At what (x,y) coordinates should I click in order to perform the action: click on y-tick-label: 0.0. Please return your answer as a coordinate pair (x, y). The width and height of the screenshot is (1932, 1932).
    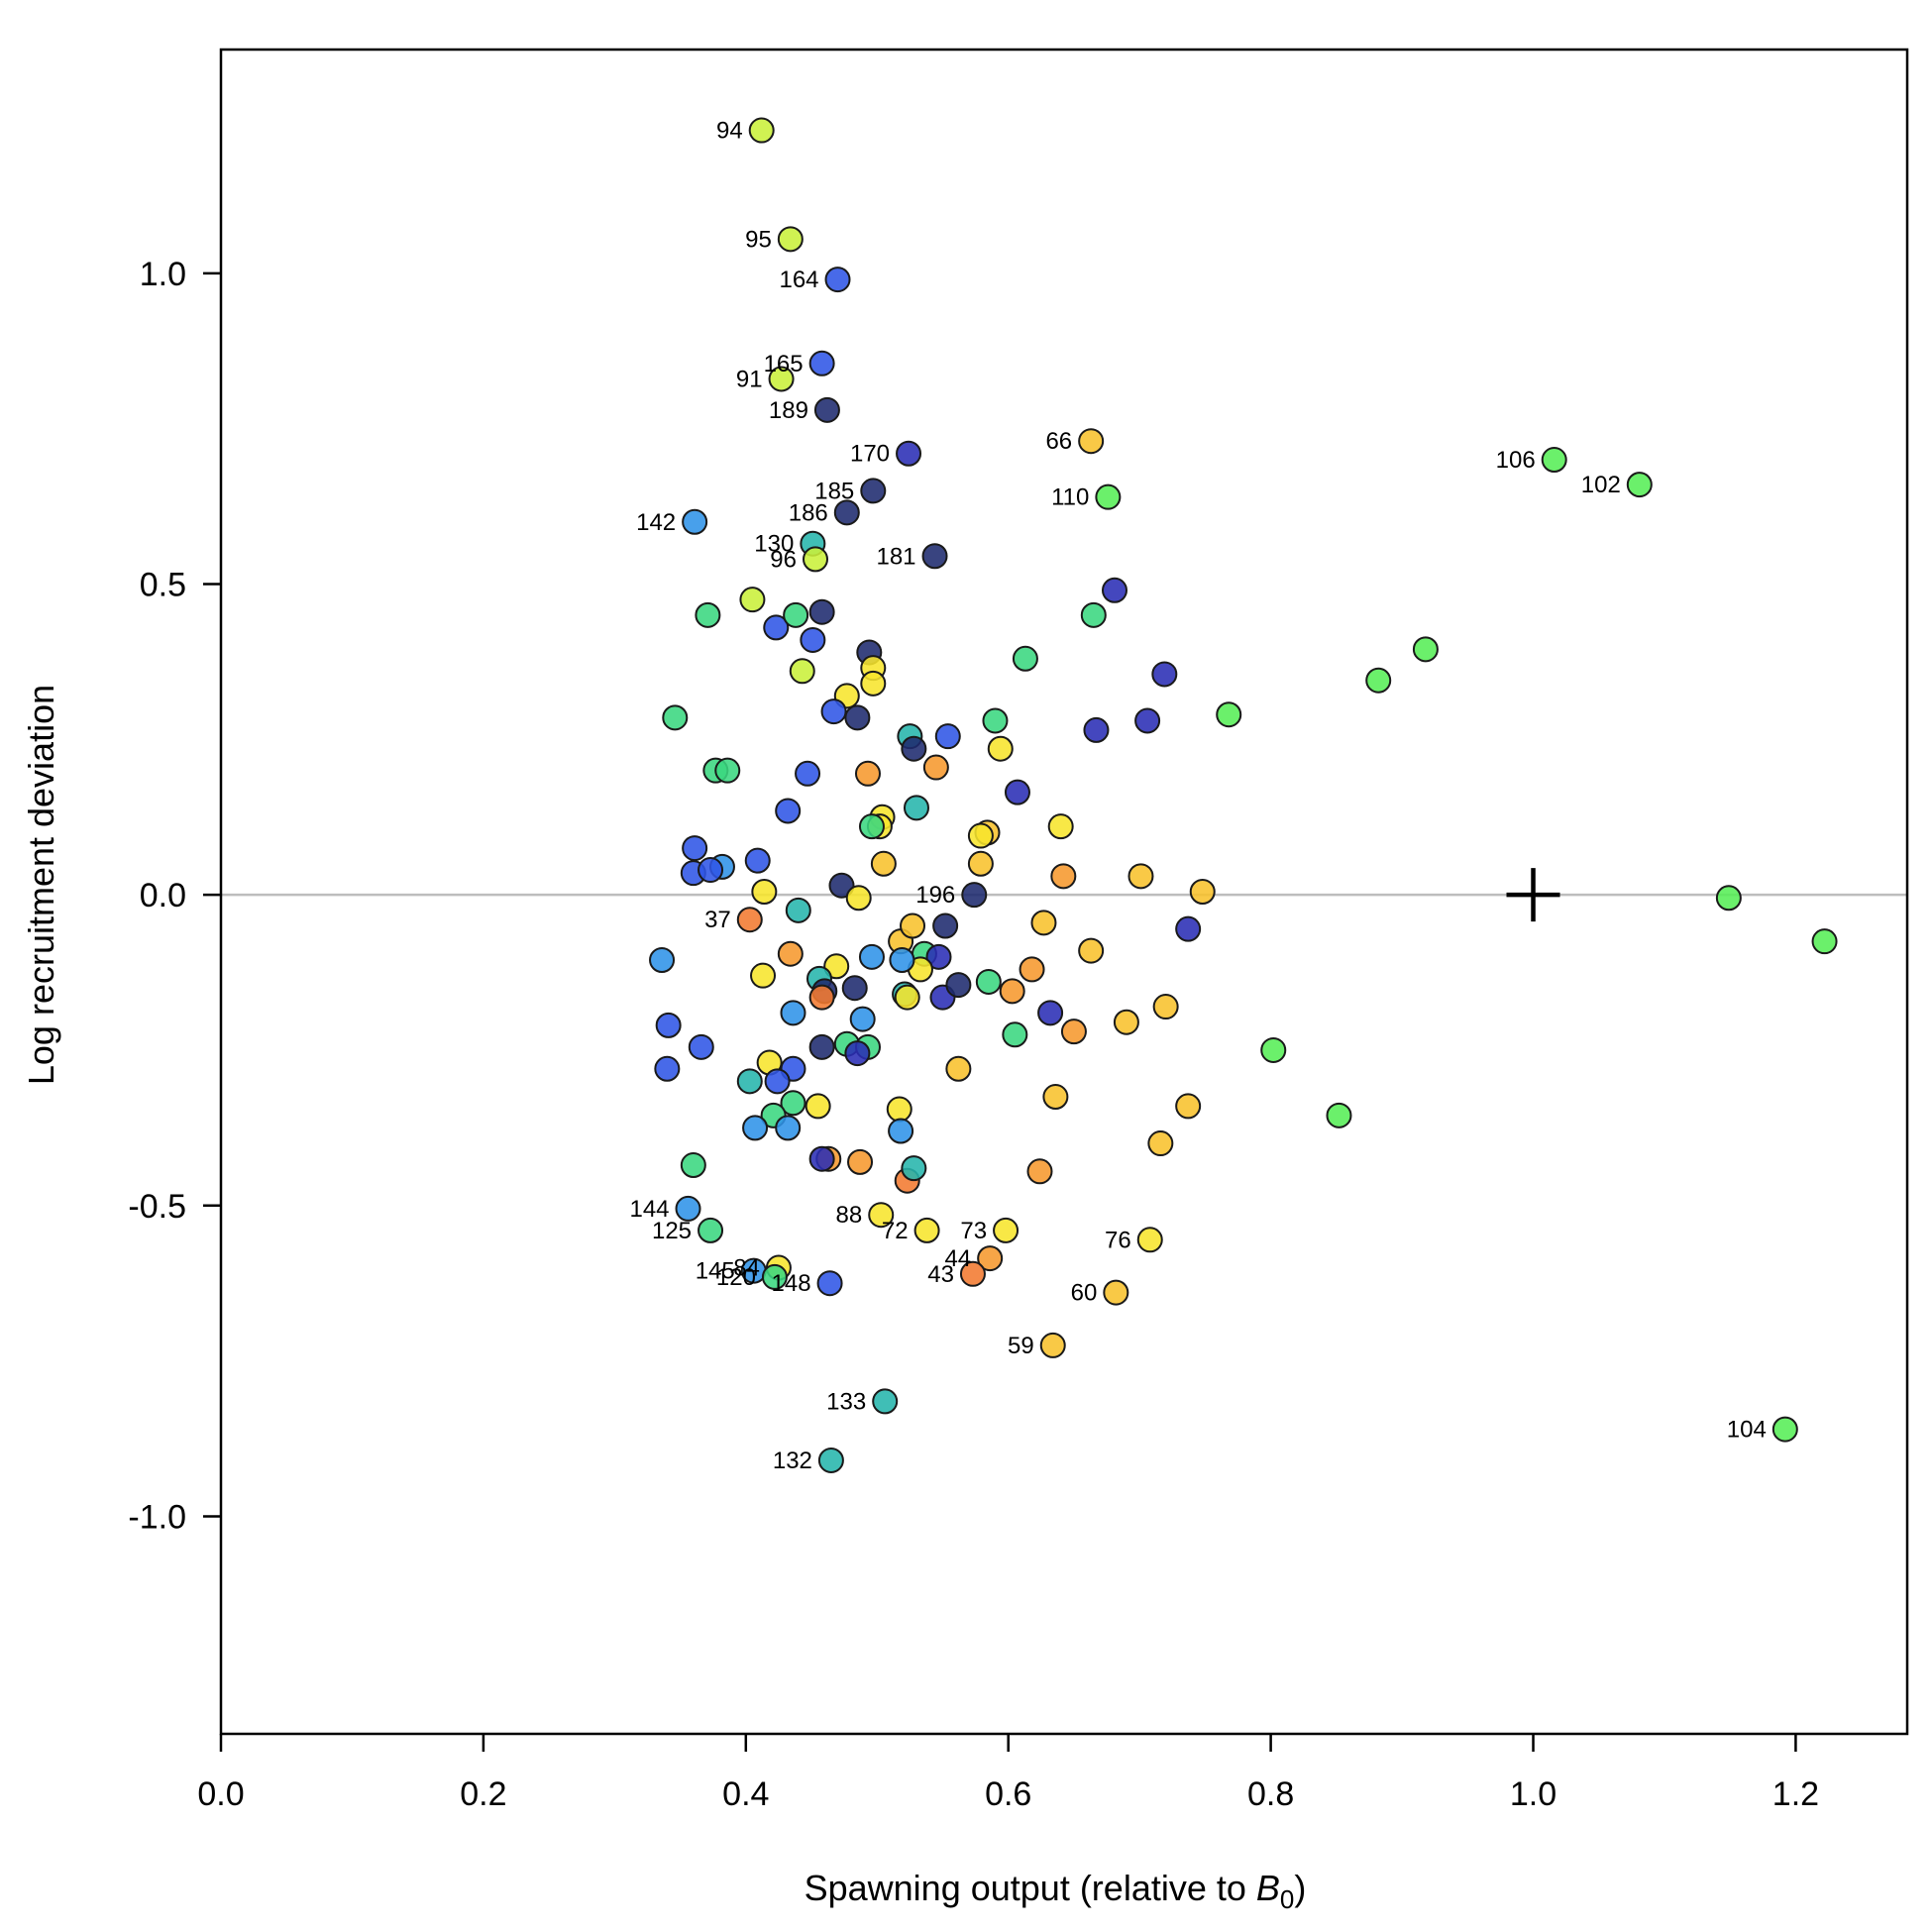
    Looking at the image, I should click on (163, 895).